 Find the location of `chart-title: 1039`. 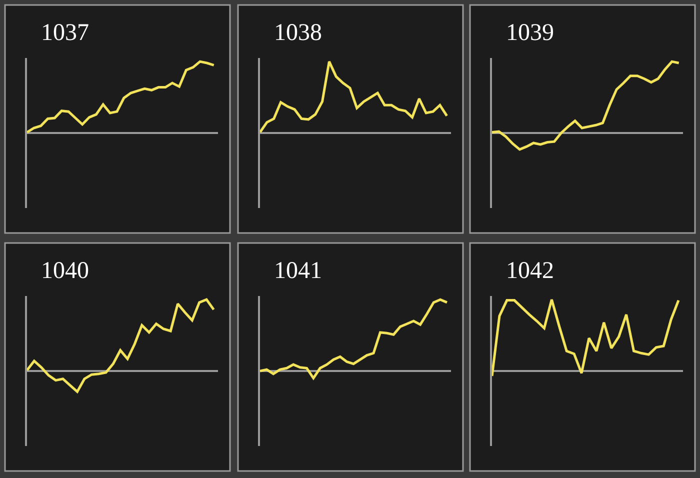

chart-title: 1039 is located at coordinates (530, 33).